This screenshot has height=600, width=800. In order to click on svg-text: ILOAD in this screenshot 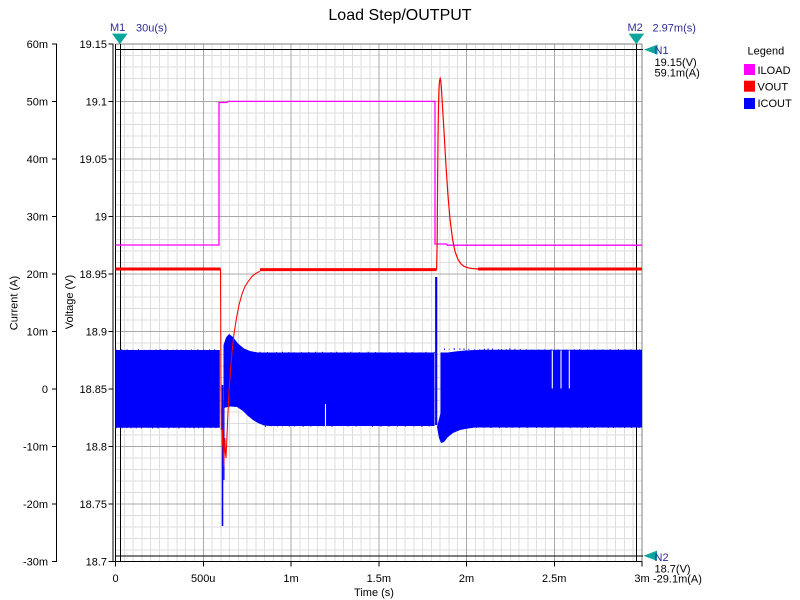, I will do `click(774, 71)`.